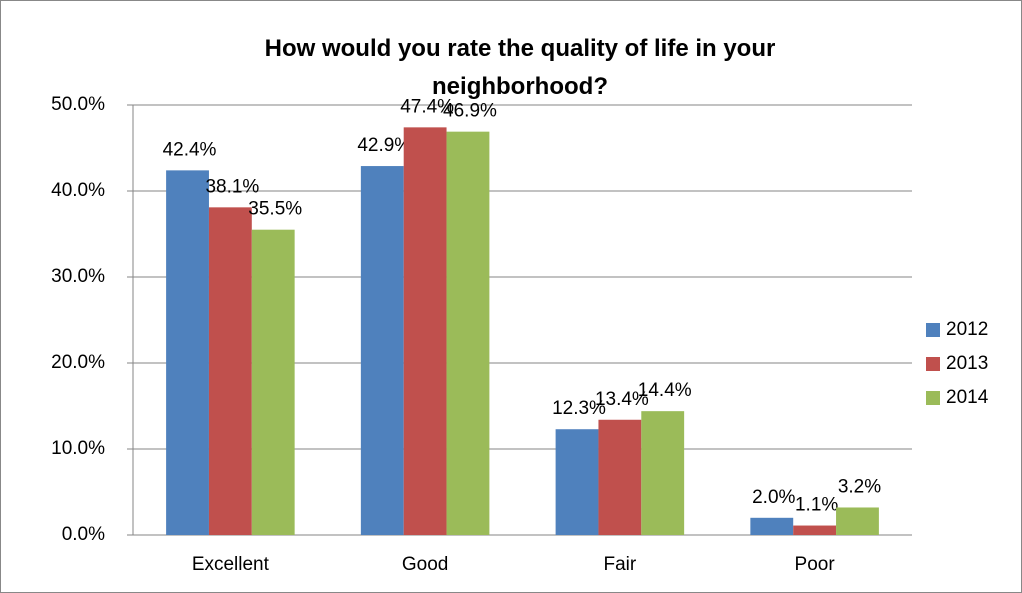  What do you see at coordinates (859, 486) in the screenshot?
I see `data-label: 3.2%` at bounding box center [859, 486].